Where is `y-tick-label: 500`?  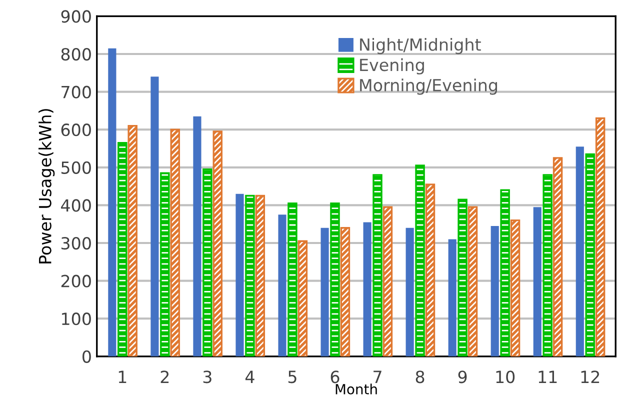 y-tick-label: 500 is located at coordinates (76, 167).